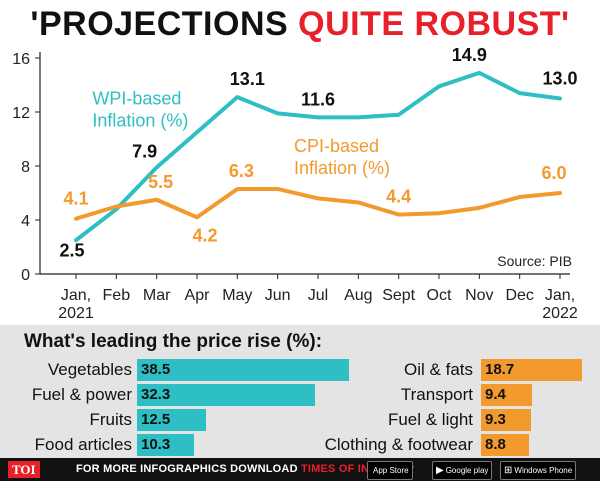  Describe the element at coordinates (157, 295) in the screenshot. I see `x-tick-label: Mar` at that location.